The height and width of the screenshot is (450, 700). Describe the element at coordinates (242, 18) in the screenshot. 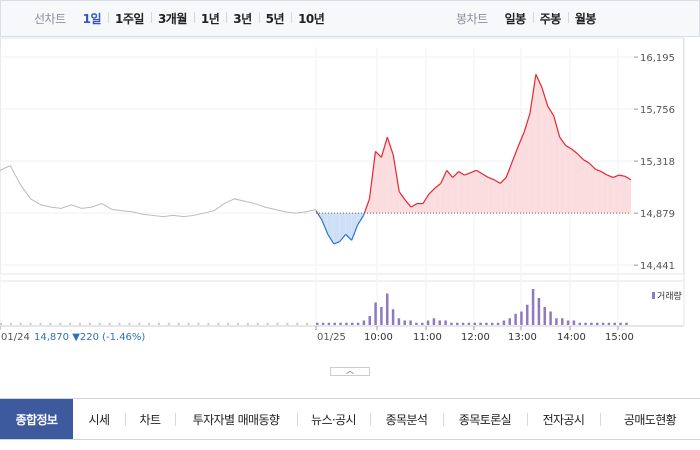

I see `period-3y: 3년` at that location.